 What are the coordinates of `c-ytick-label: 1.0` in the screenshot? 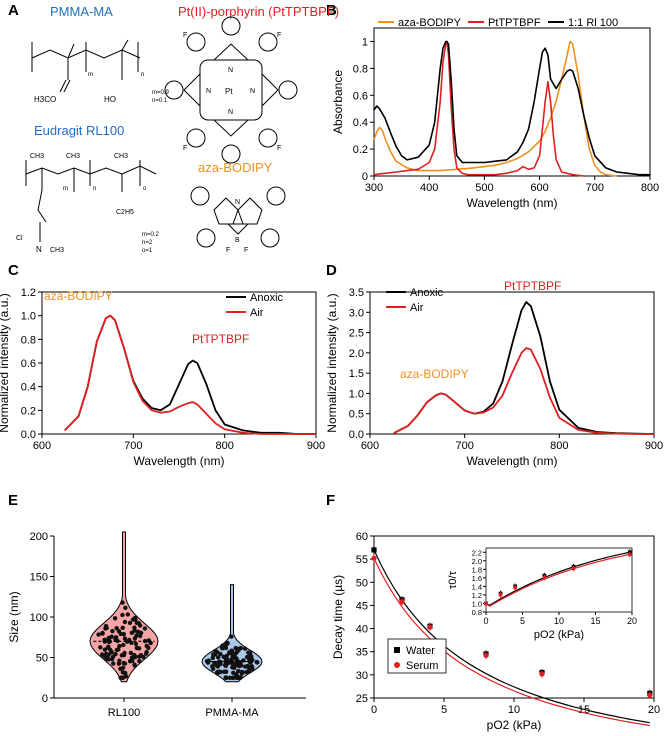 It's located at (28, 317).